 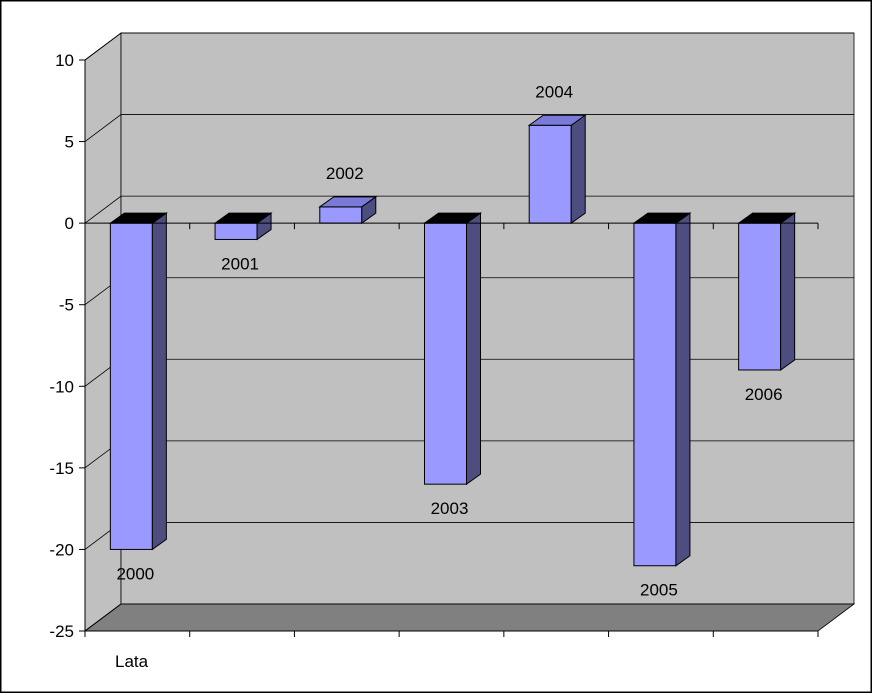 I want to click on y-tick-label: 5, so click(x=69, y=142).